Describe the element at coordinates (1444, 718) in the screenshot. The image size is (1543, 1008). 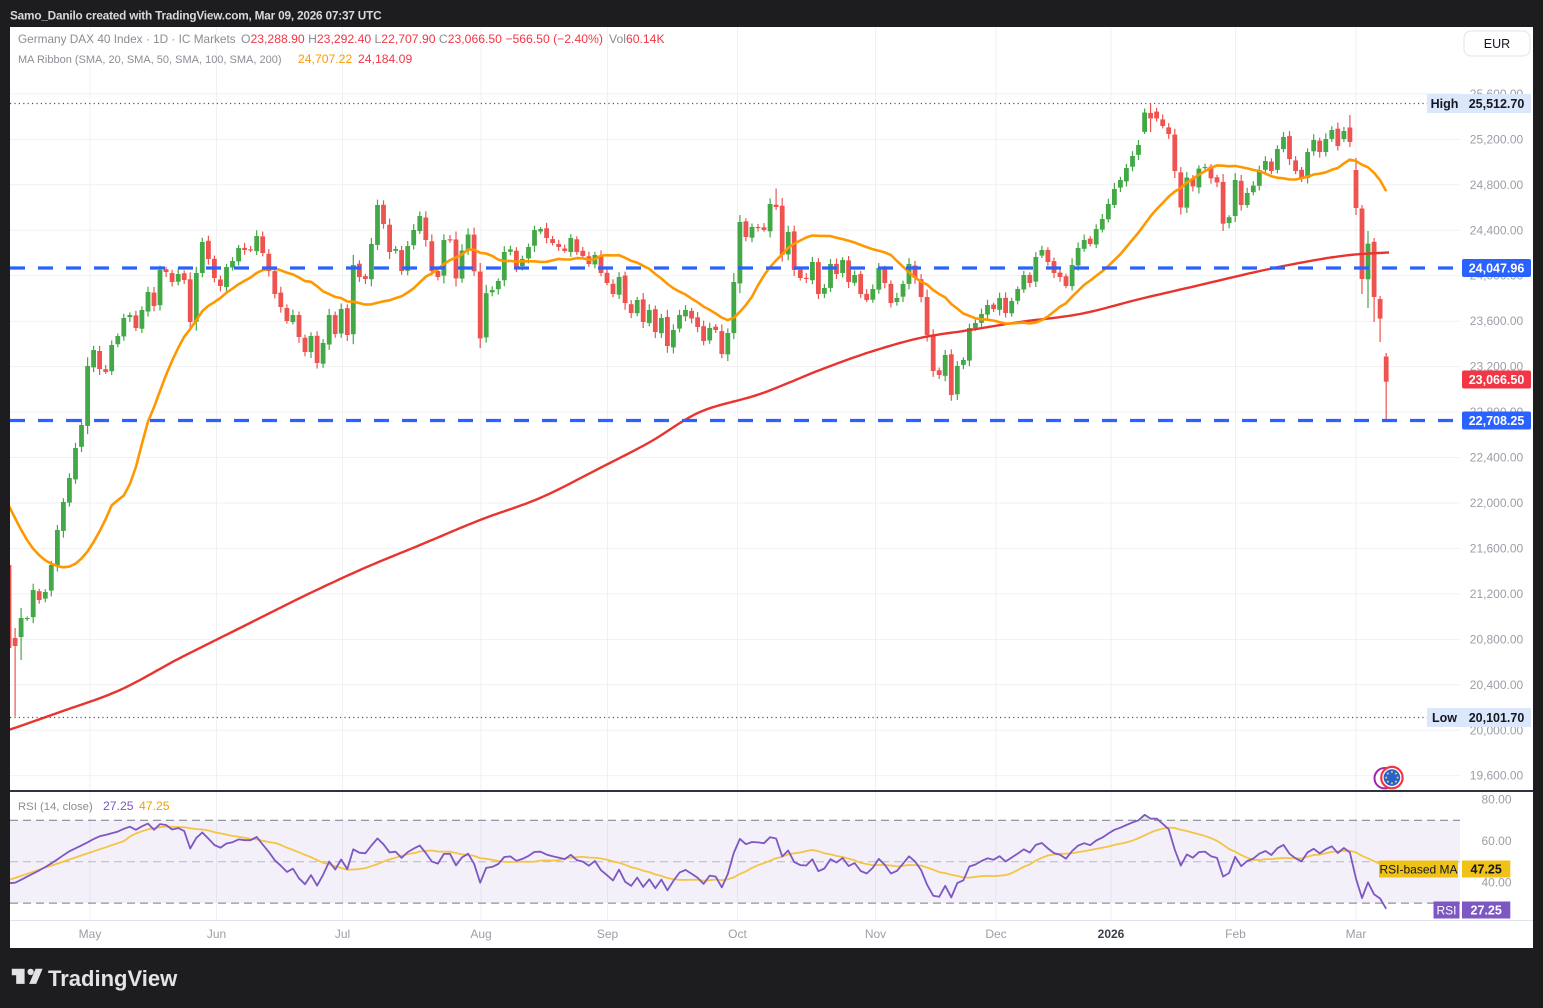
I see `svg-text: Low` at that location.